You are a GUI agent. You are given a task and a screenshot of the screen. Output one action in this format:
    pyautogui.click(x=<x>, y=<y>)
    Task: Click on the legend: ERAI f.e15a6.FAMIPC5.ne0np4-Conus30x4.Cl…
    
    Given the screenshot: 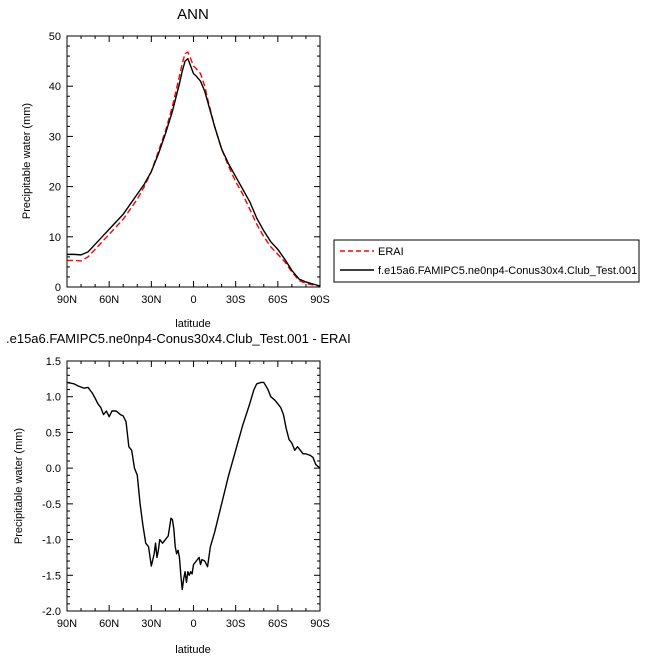 What is the action you would take?
    pyautogui.click(x=486, y=261)
    